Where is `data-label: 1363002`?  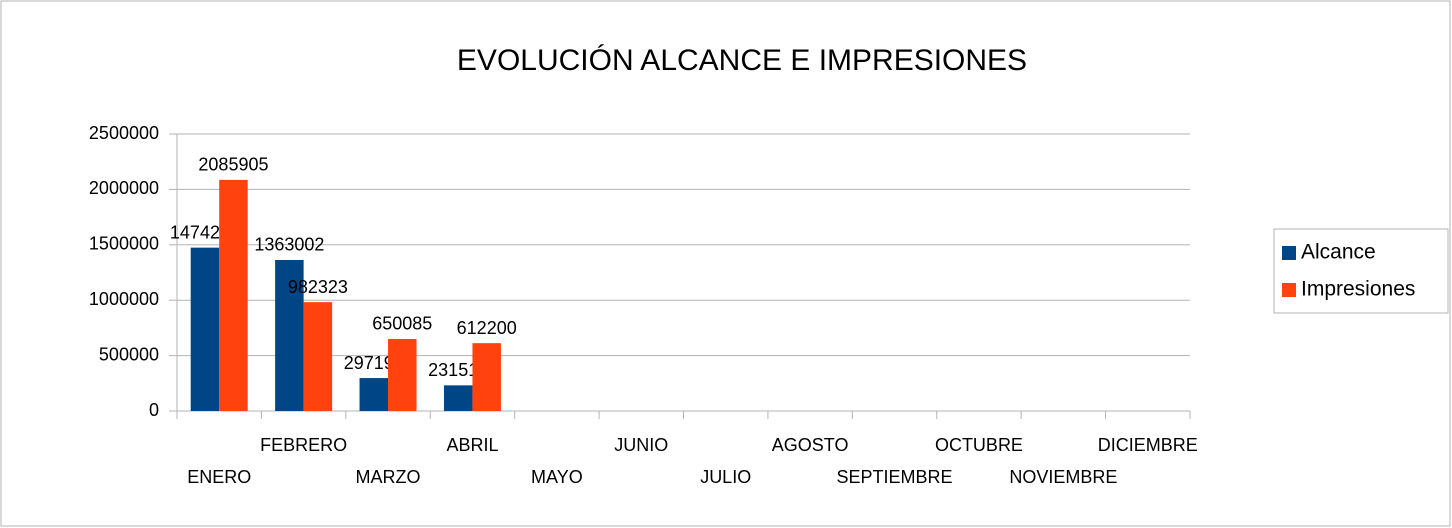 data-label: 1363002 is located at coordinates (289, 245).